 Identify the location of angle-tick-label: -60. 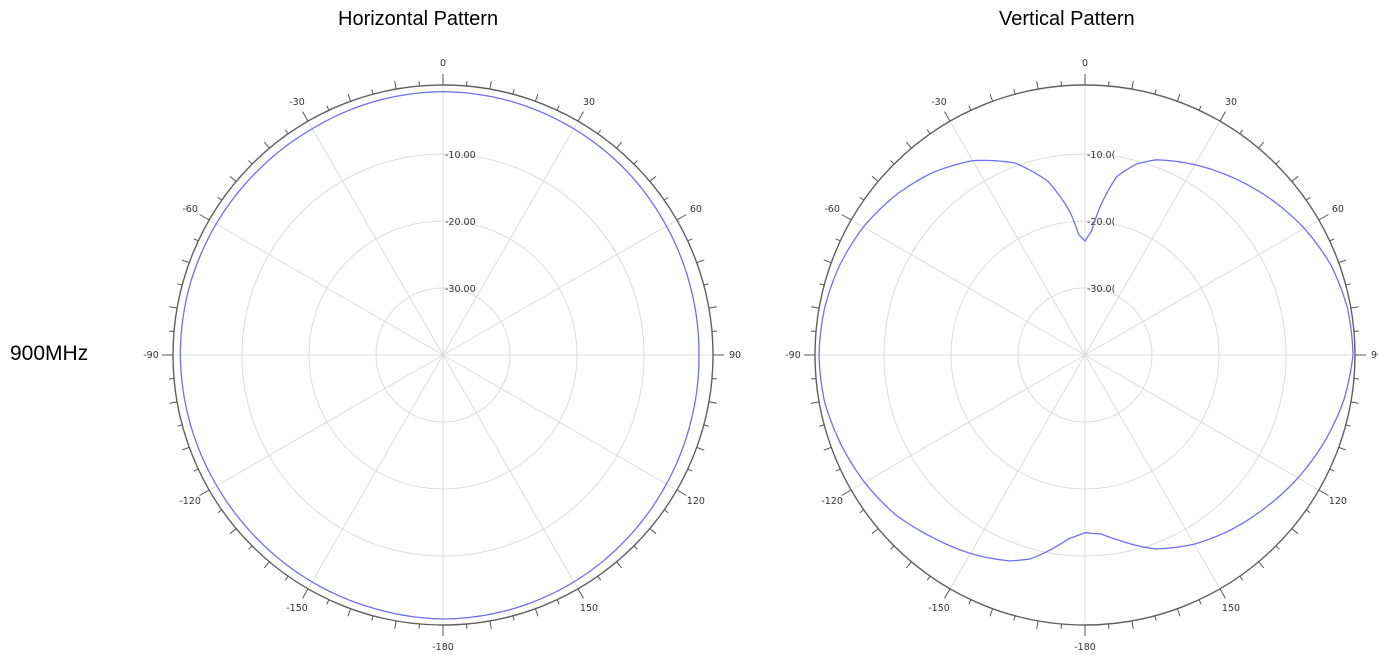
(832, 209).